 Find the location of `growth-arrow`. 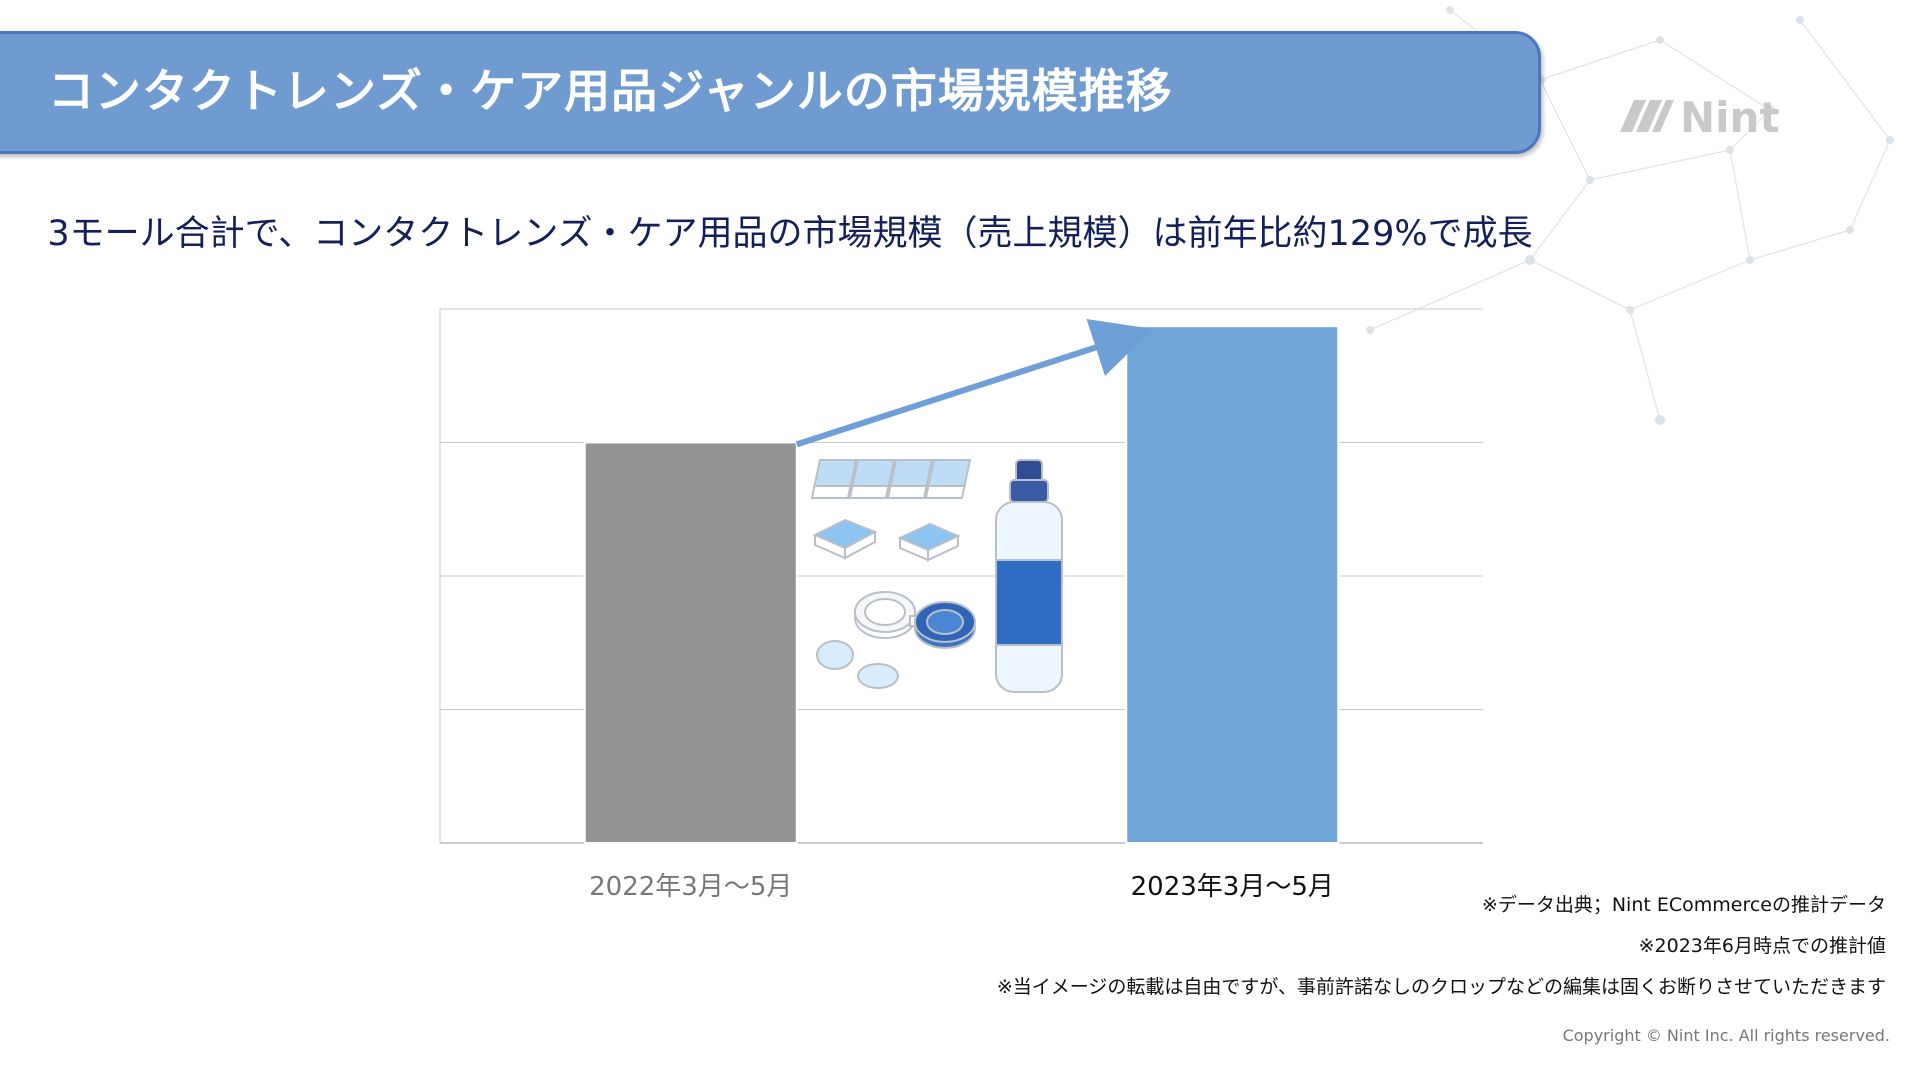

growth-arrow is located at coordinates (974, 383).